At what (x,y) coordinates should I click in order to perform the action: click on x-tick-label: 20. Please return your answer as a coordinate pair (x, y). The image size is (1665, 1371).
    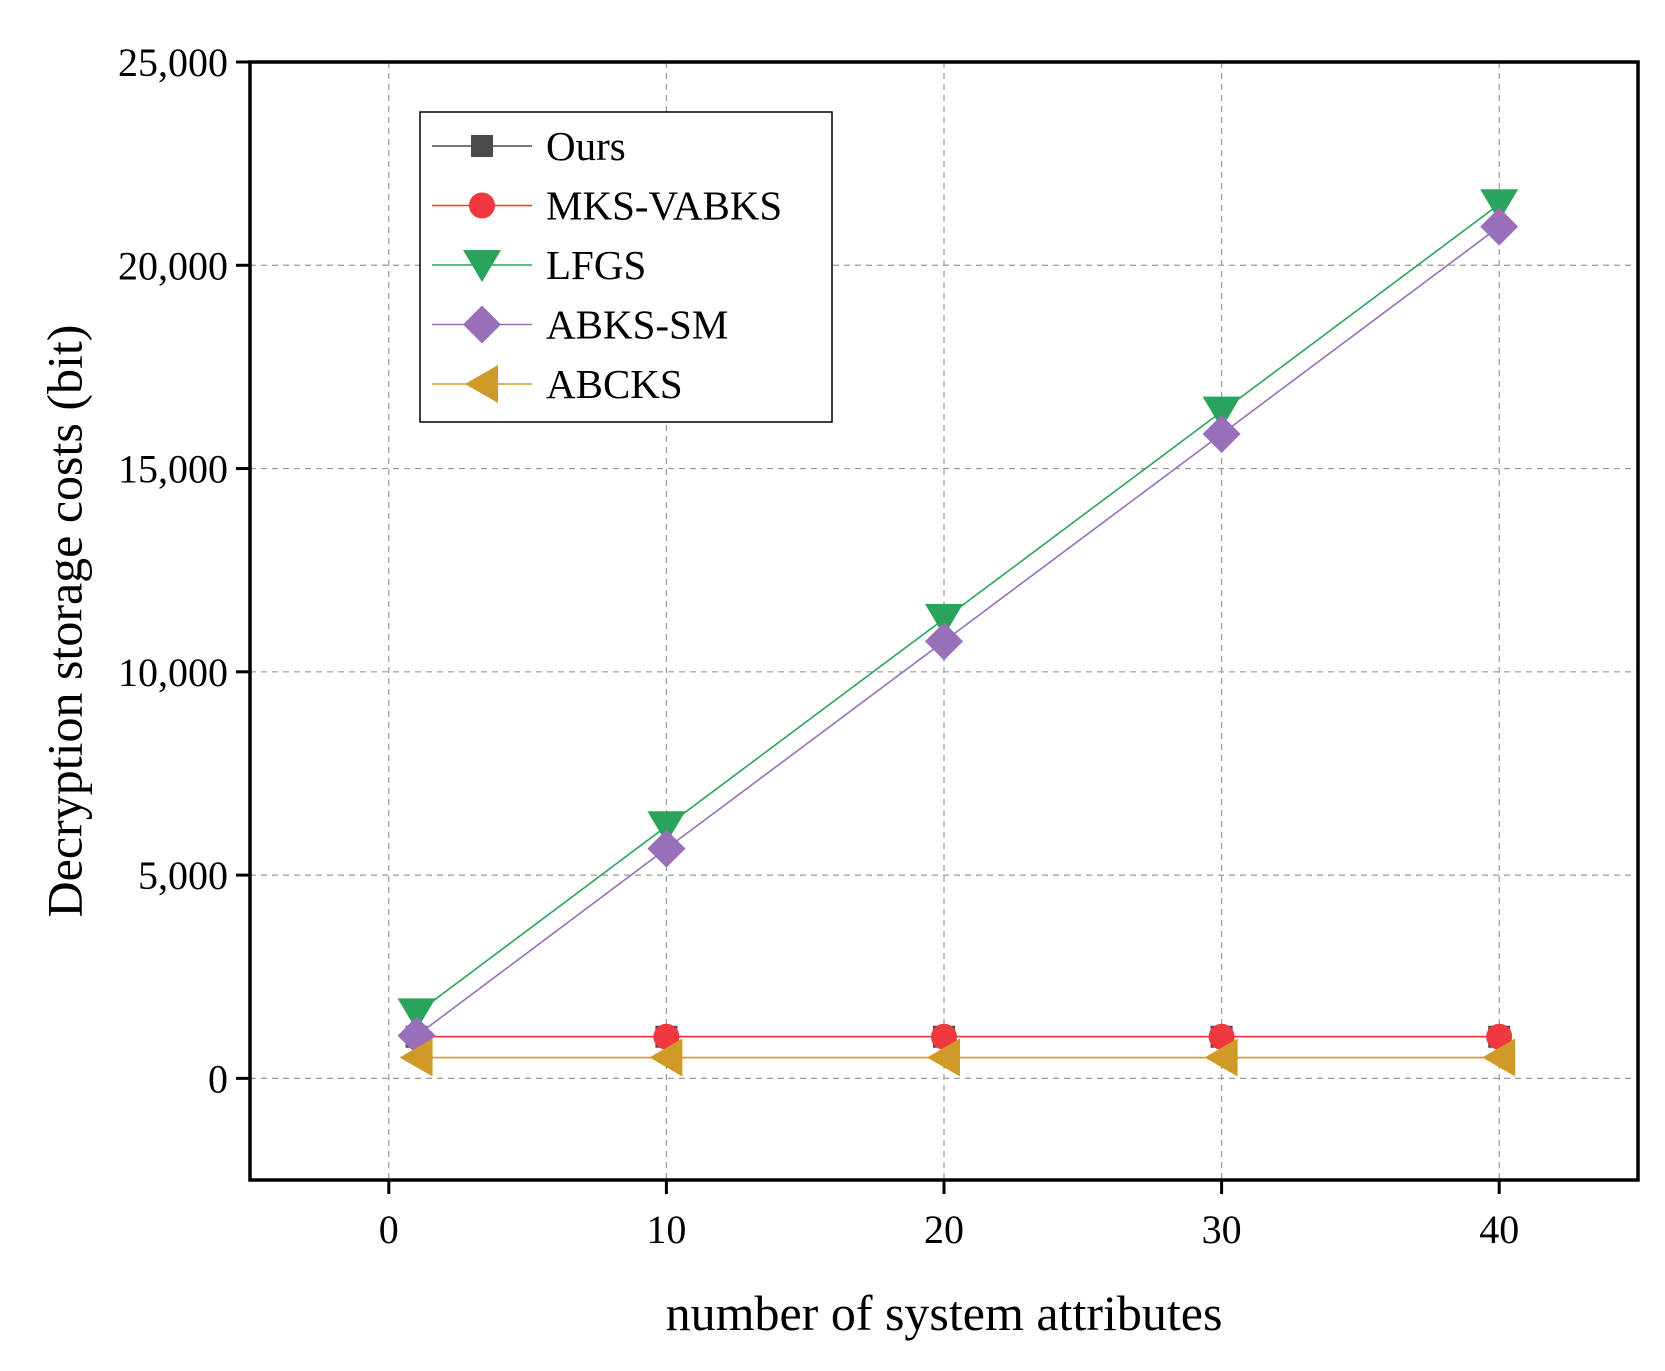
    Looking at the image, I should click on (944, 1229).